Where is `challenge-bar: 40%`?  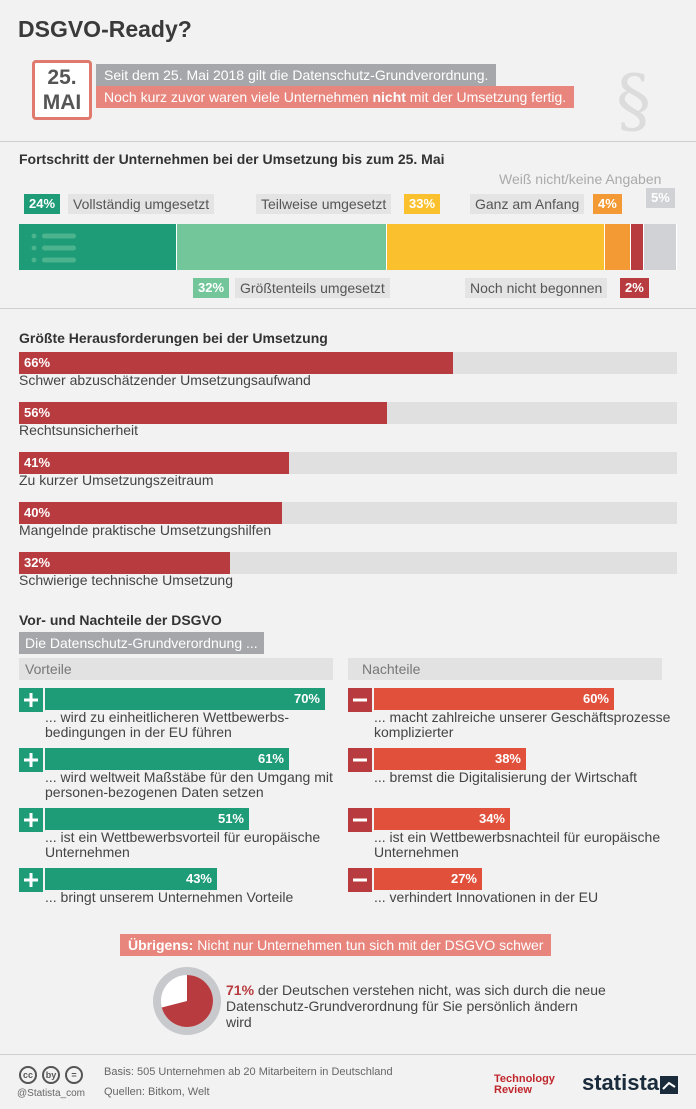 challenge-bar: 40% is located at coordinates (151, 513).